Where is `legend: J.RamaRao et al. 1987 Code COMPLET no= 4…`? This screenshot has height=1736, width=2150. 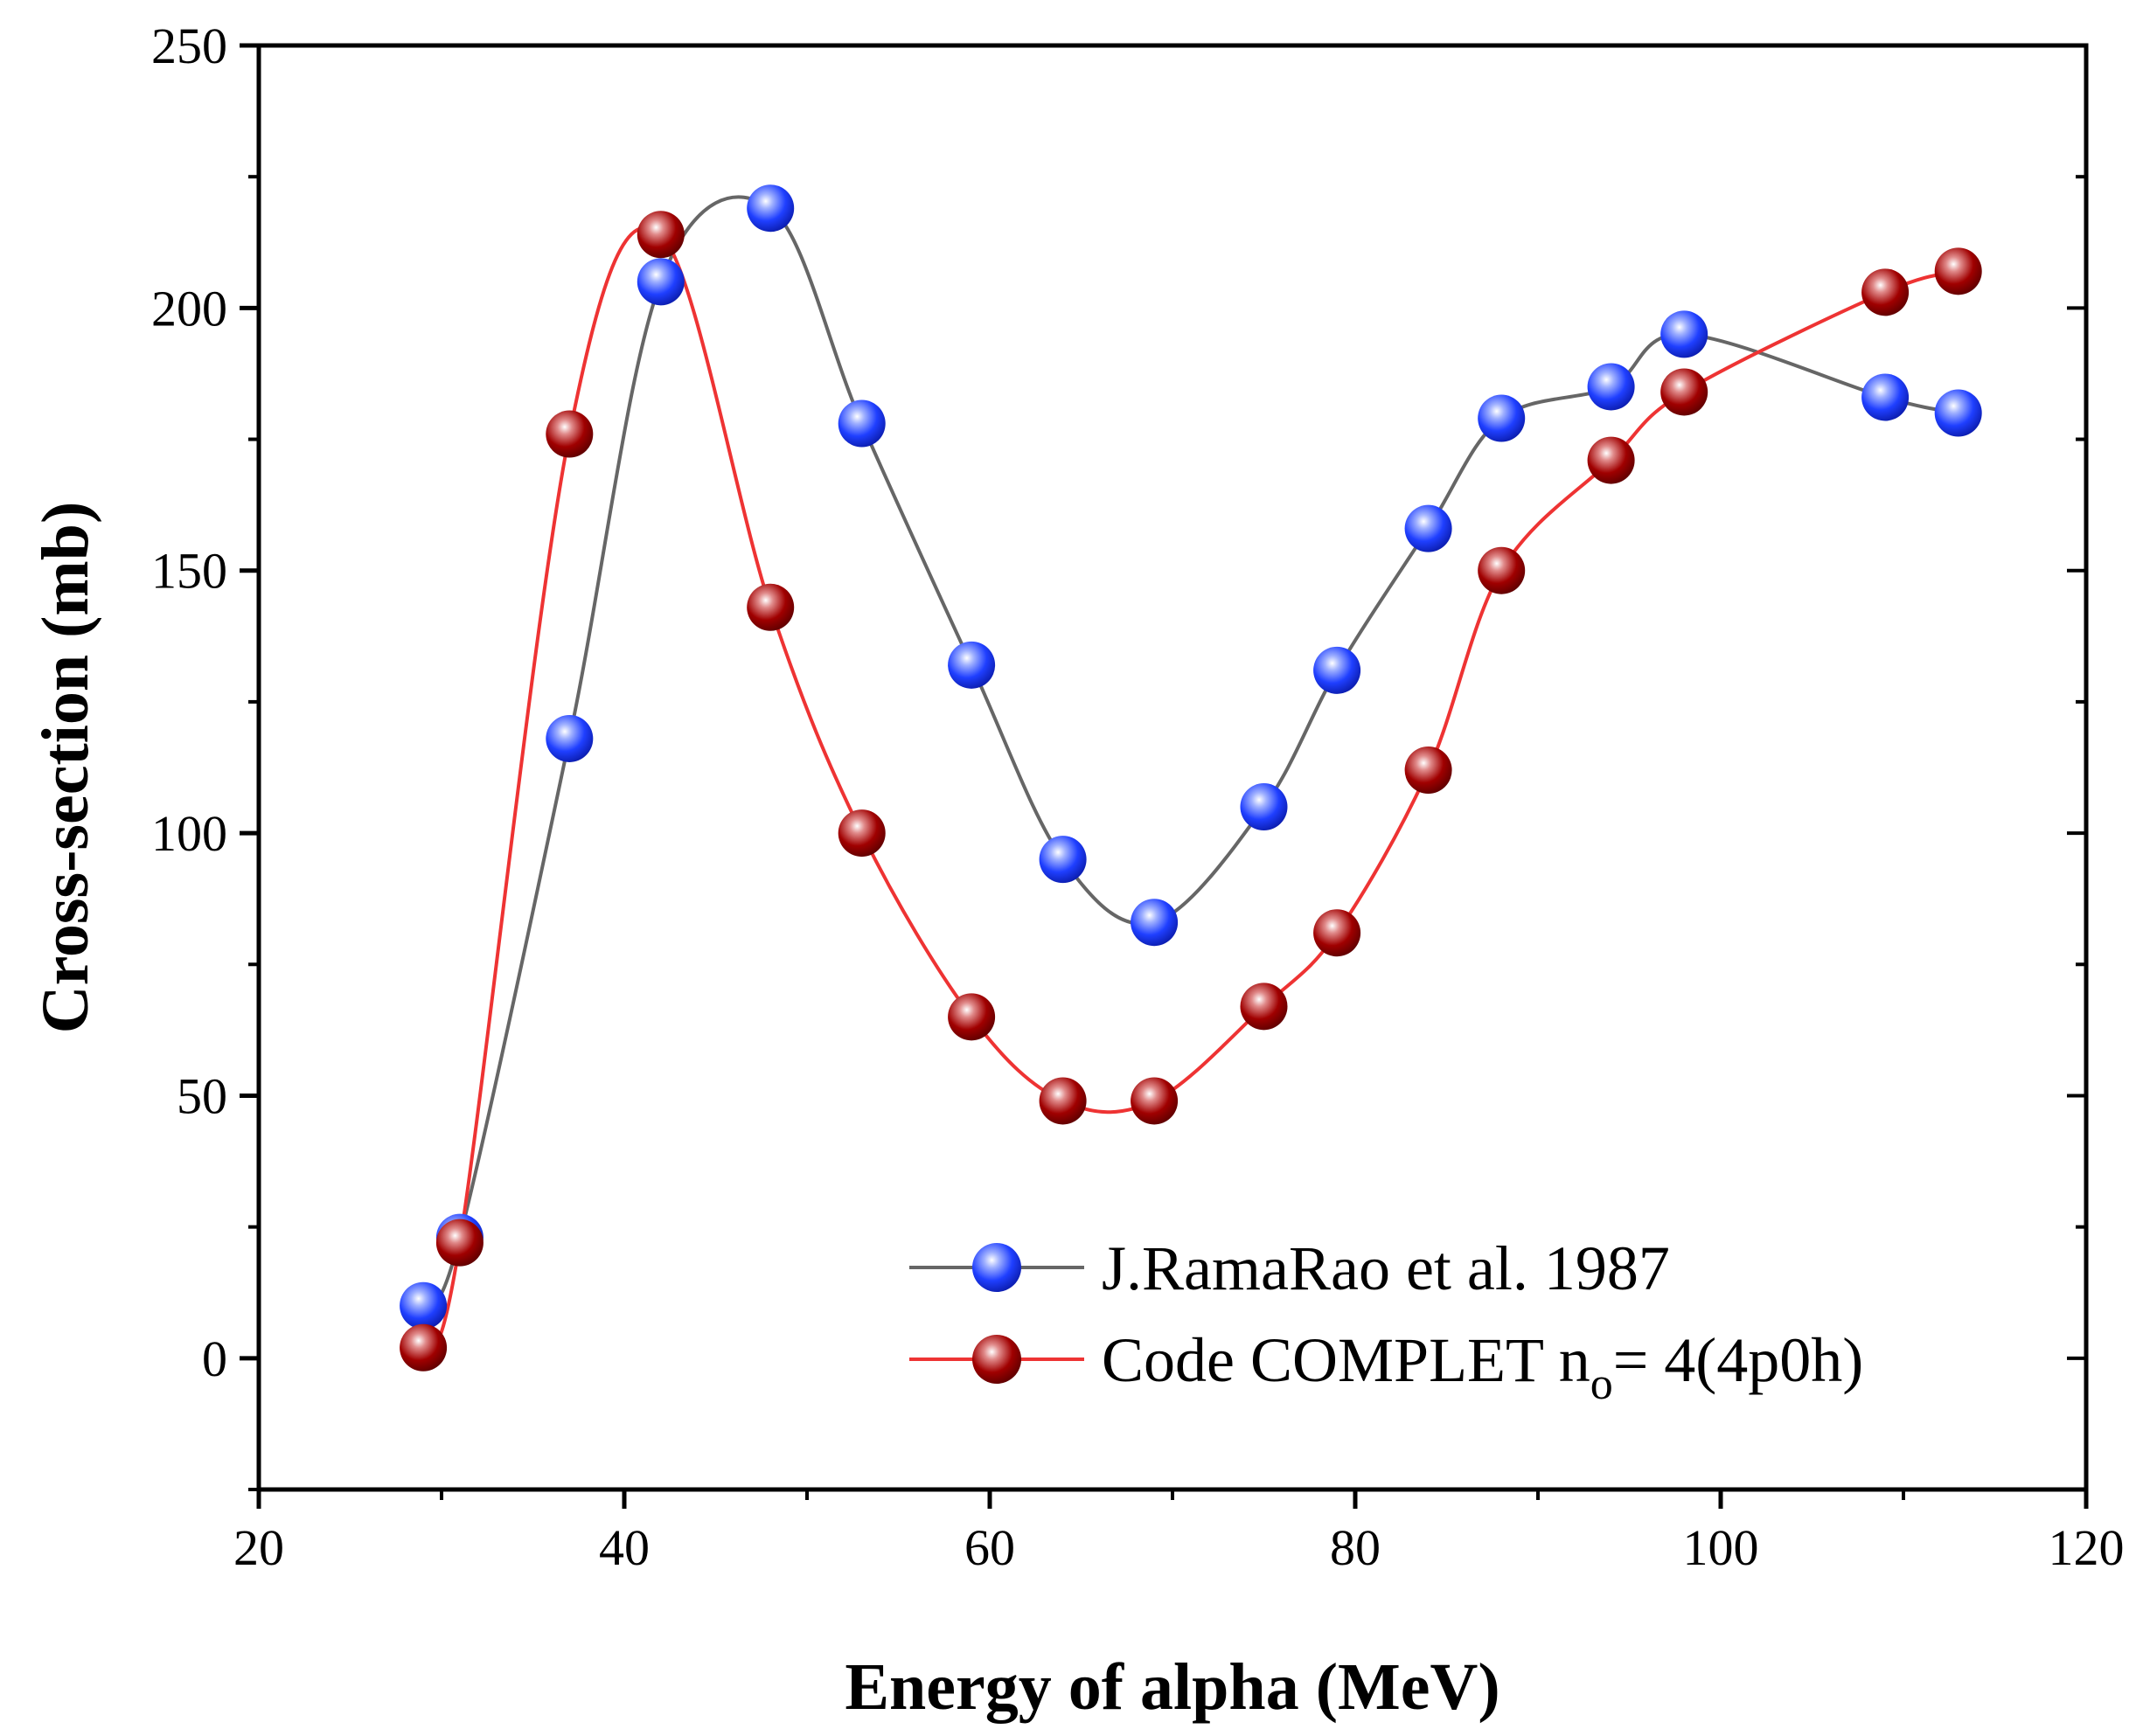 legend: J.RamaRao et al. 1987 Code COMPLET no= 4… is located at coordinates (1386, 1321).